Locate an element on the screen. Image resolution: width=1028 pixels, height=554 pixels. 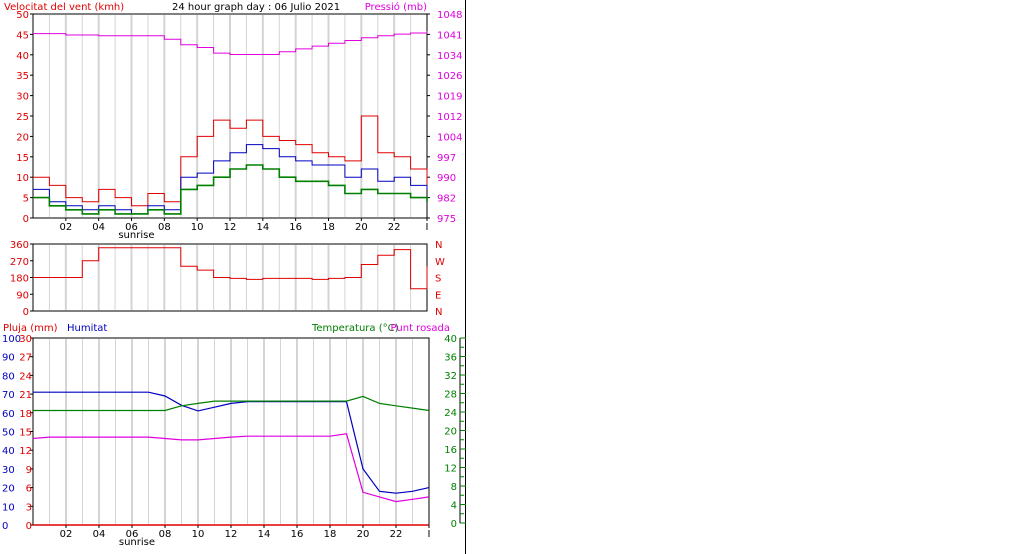
rain-y-tick-label: 30 is located at coordinates (25, 339).